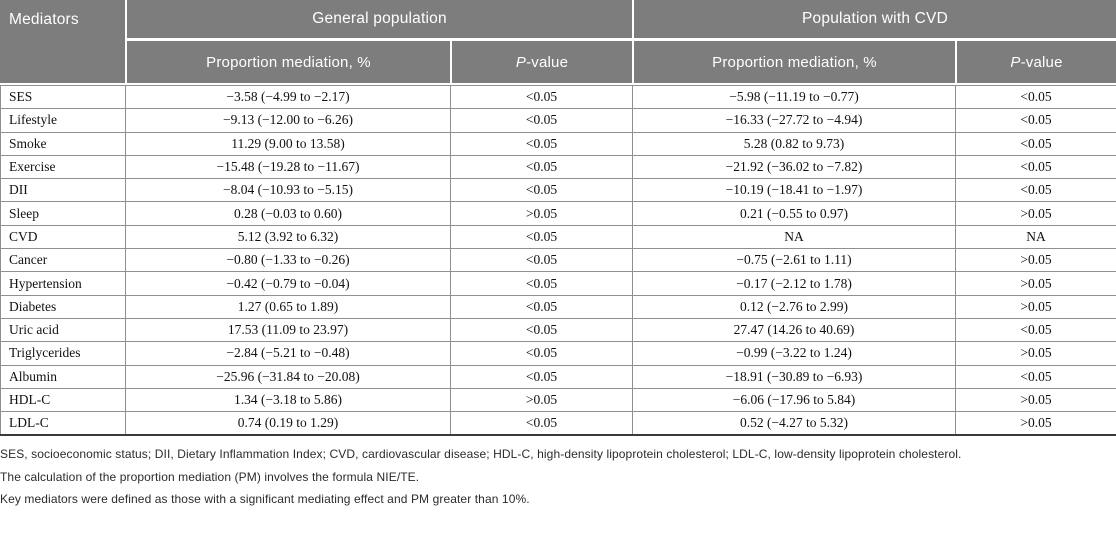 The image size is (1116, 537). Describe the element at coordinates (541, 213) in the screenshot. I see `gp-pvalue-cell: >0.05` at that location.